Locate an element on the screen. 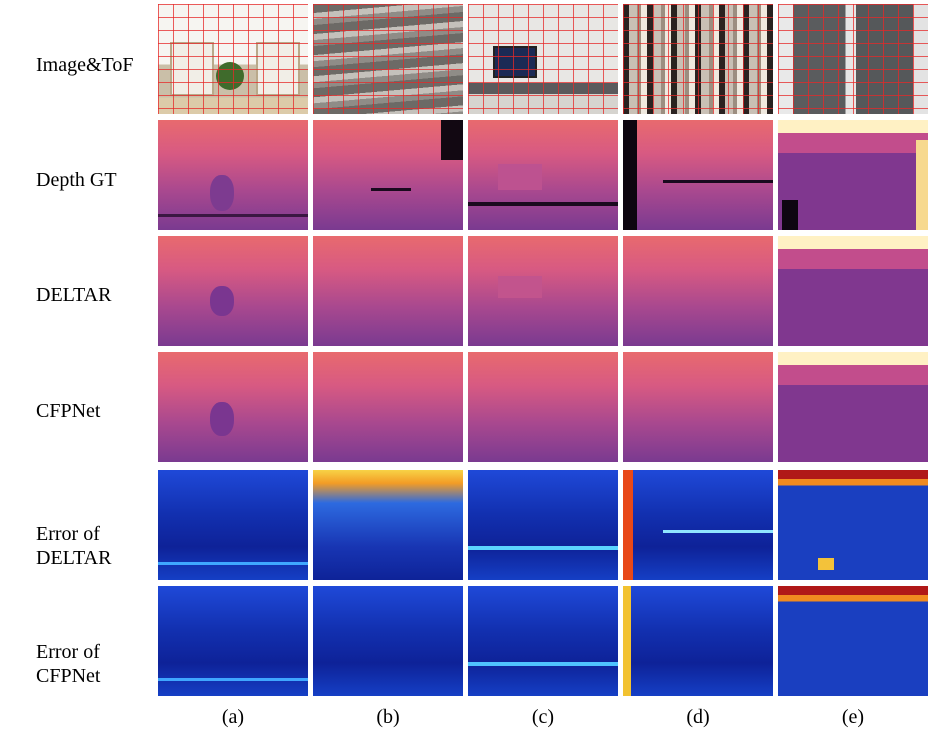 This screenshot has height=740, width=952. row-label-error-deltar: Error of DELTAR is located at coordinates (74, 546).